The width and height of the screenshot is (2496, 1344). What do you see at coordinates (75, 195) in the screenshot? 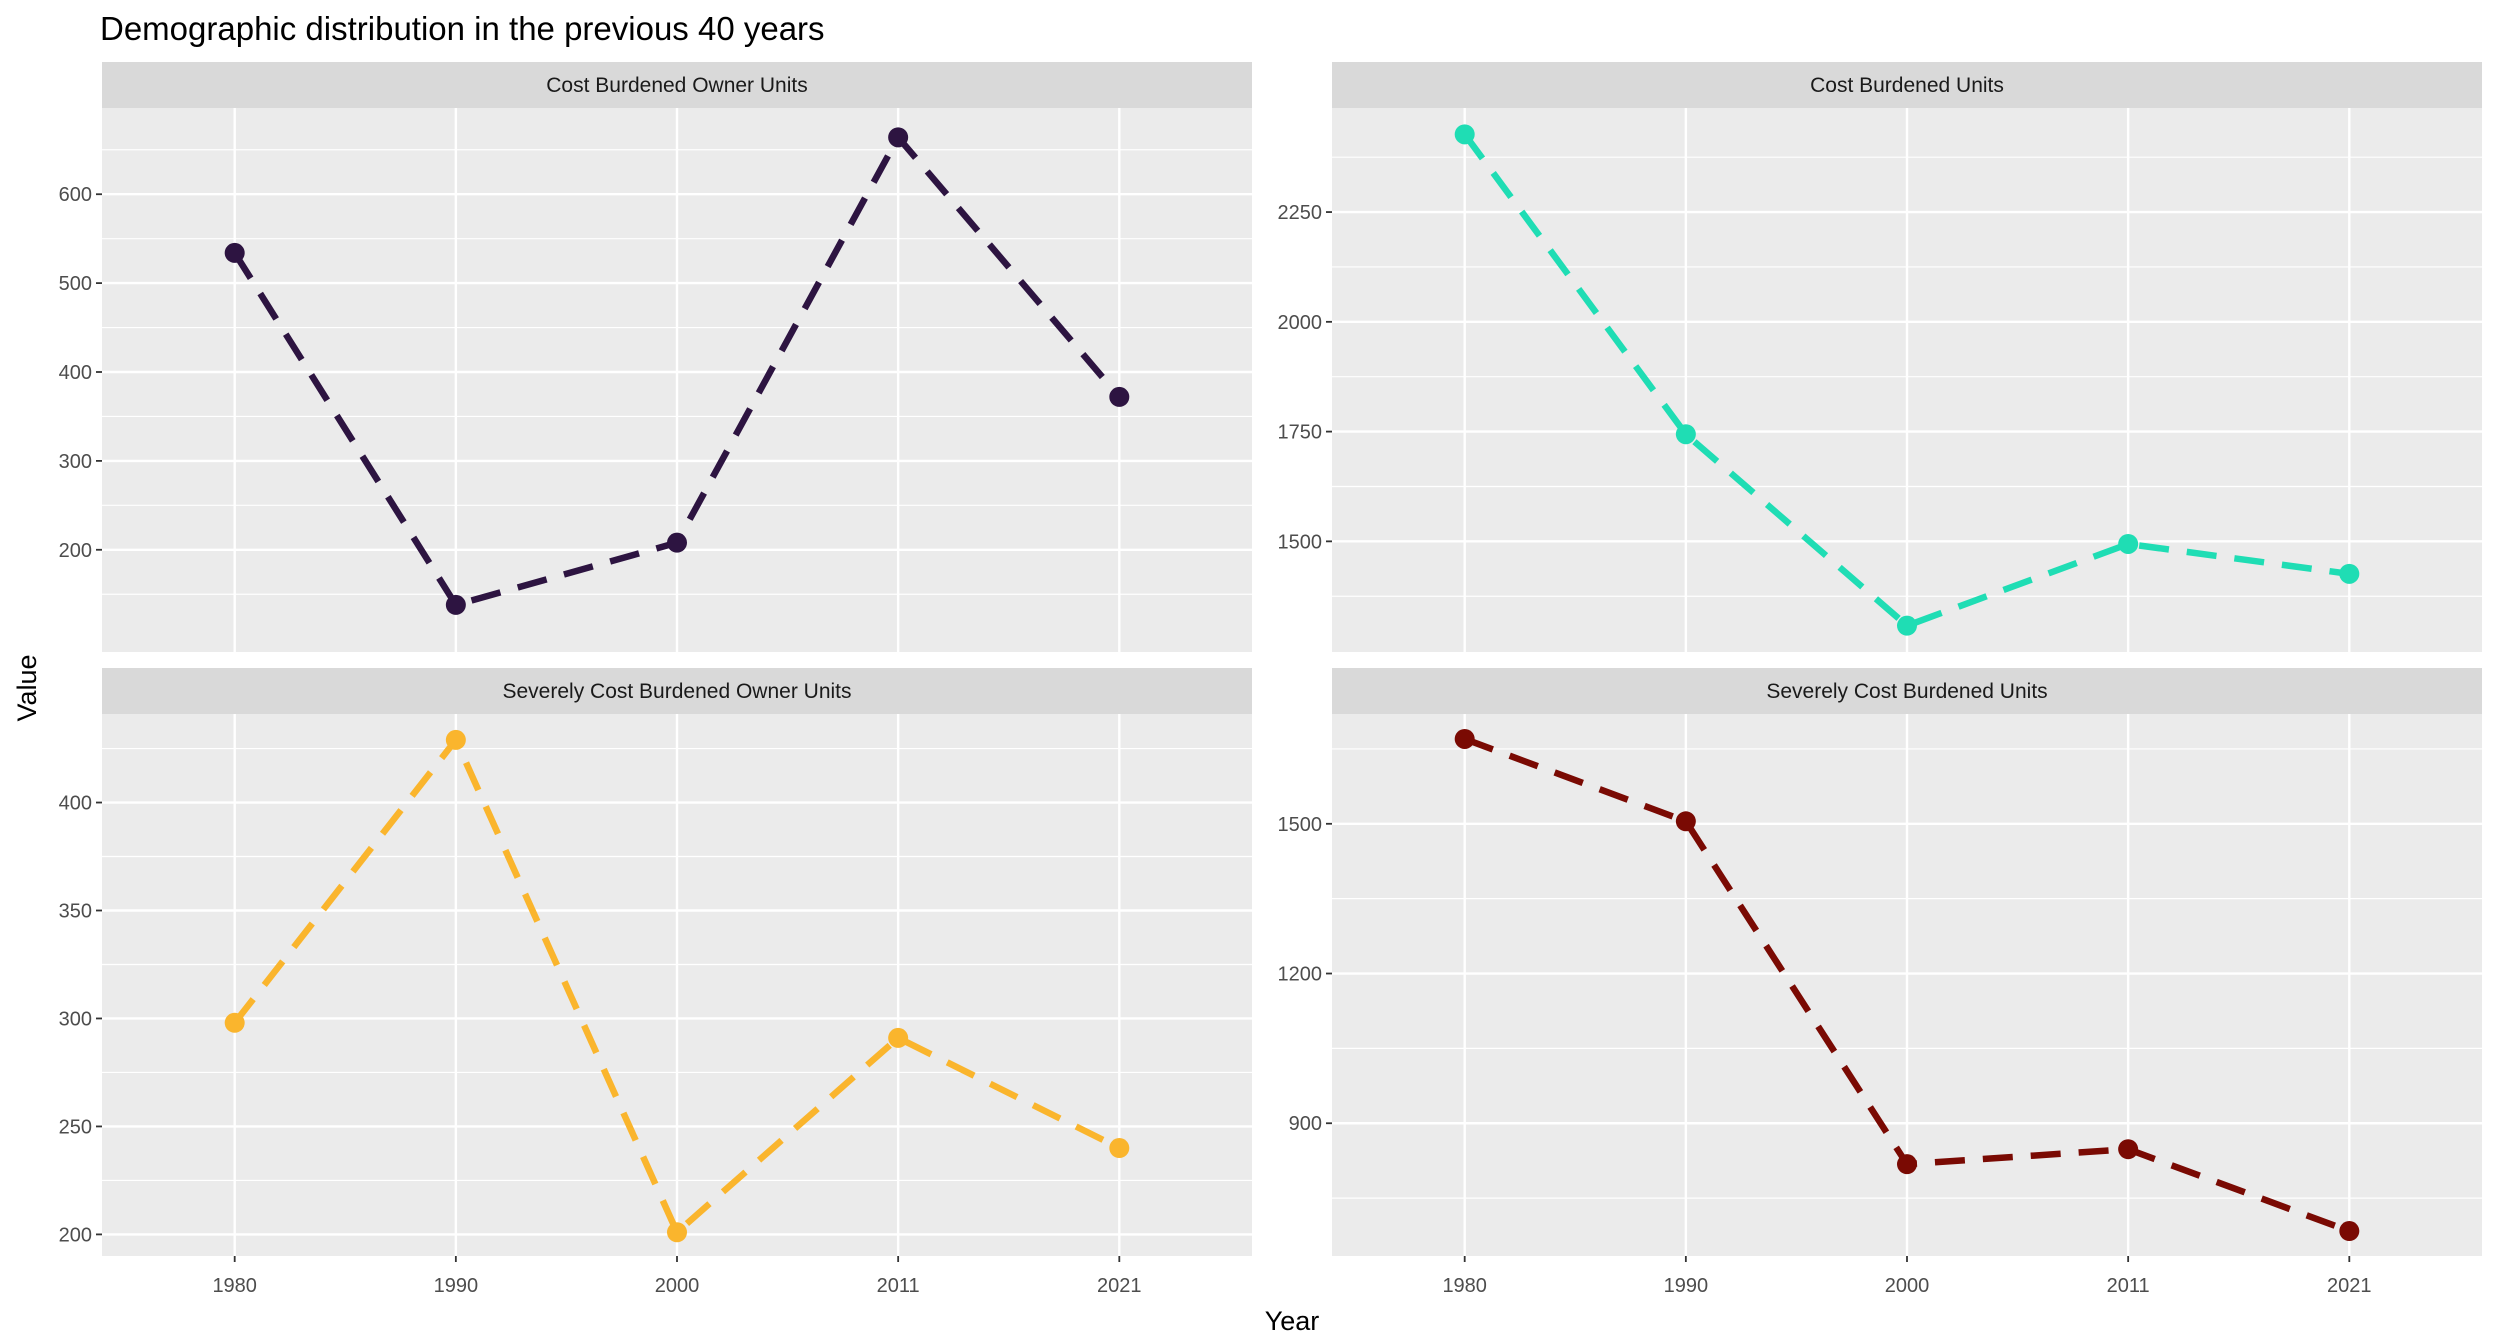
I see `y-tick-label: 600` at bounding box center [75, 195].